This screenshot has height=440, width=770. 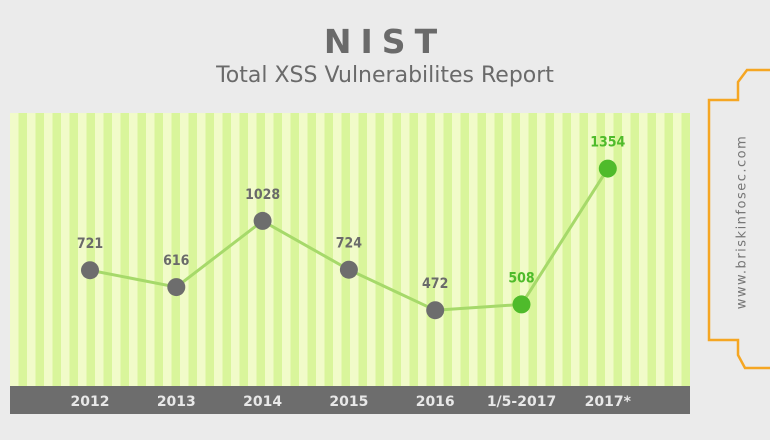 What do you see at coordinates (521, 278) in the screenshot?
I see `data-label: 508` at bounding box center [521, 278].